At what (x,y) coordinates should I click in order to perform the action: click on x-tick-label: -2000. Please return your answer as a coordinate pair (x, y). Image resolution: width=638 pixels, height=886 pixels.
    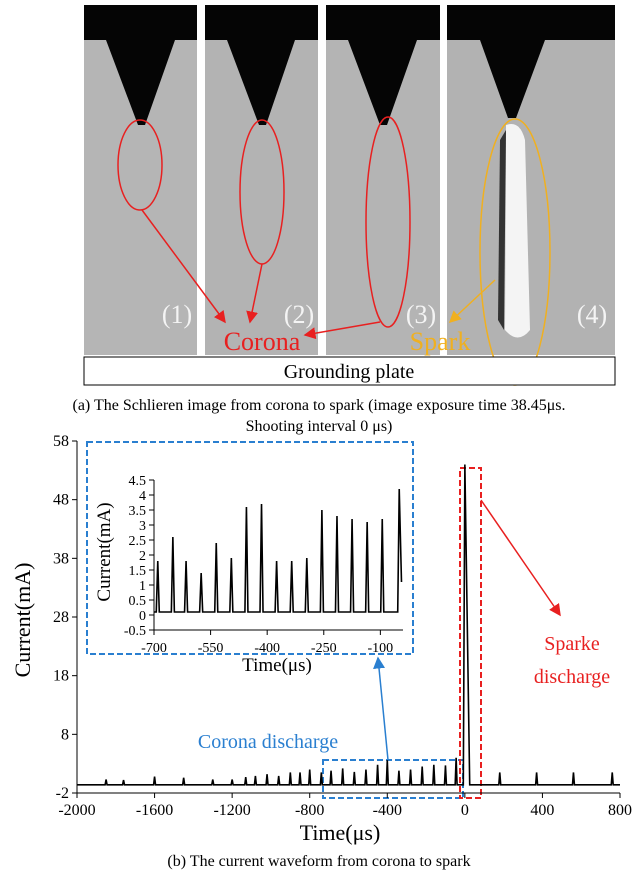
    Looking at the image, I should click on (76, 810).